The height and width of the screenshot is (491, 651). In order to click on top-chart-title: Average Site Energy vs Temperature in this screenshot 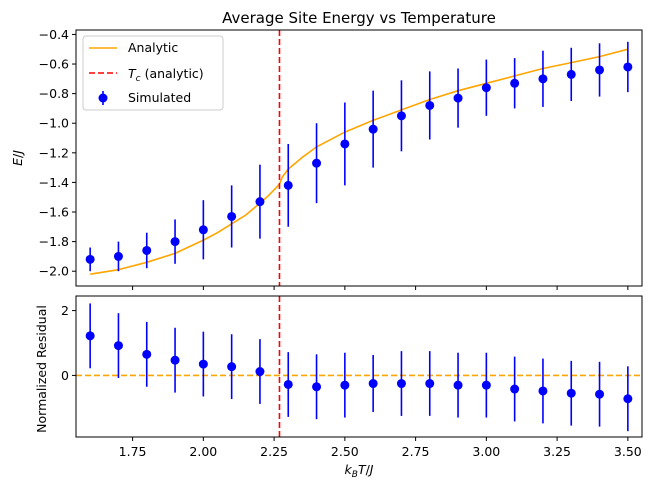, I will do `click(359, 18)`.